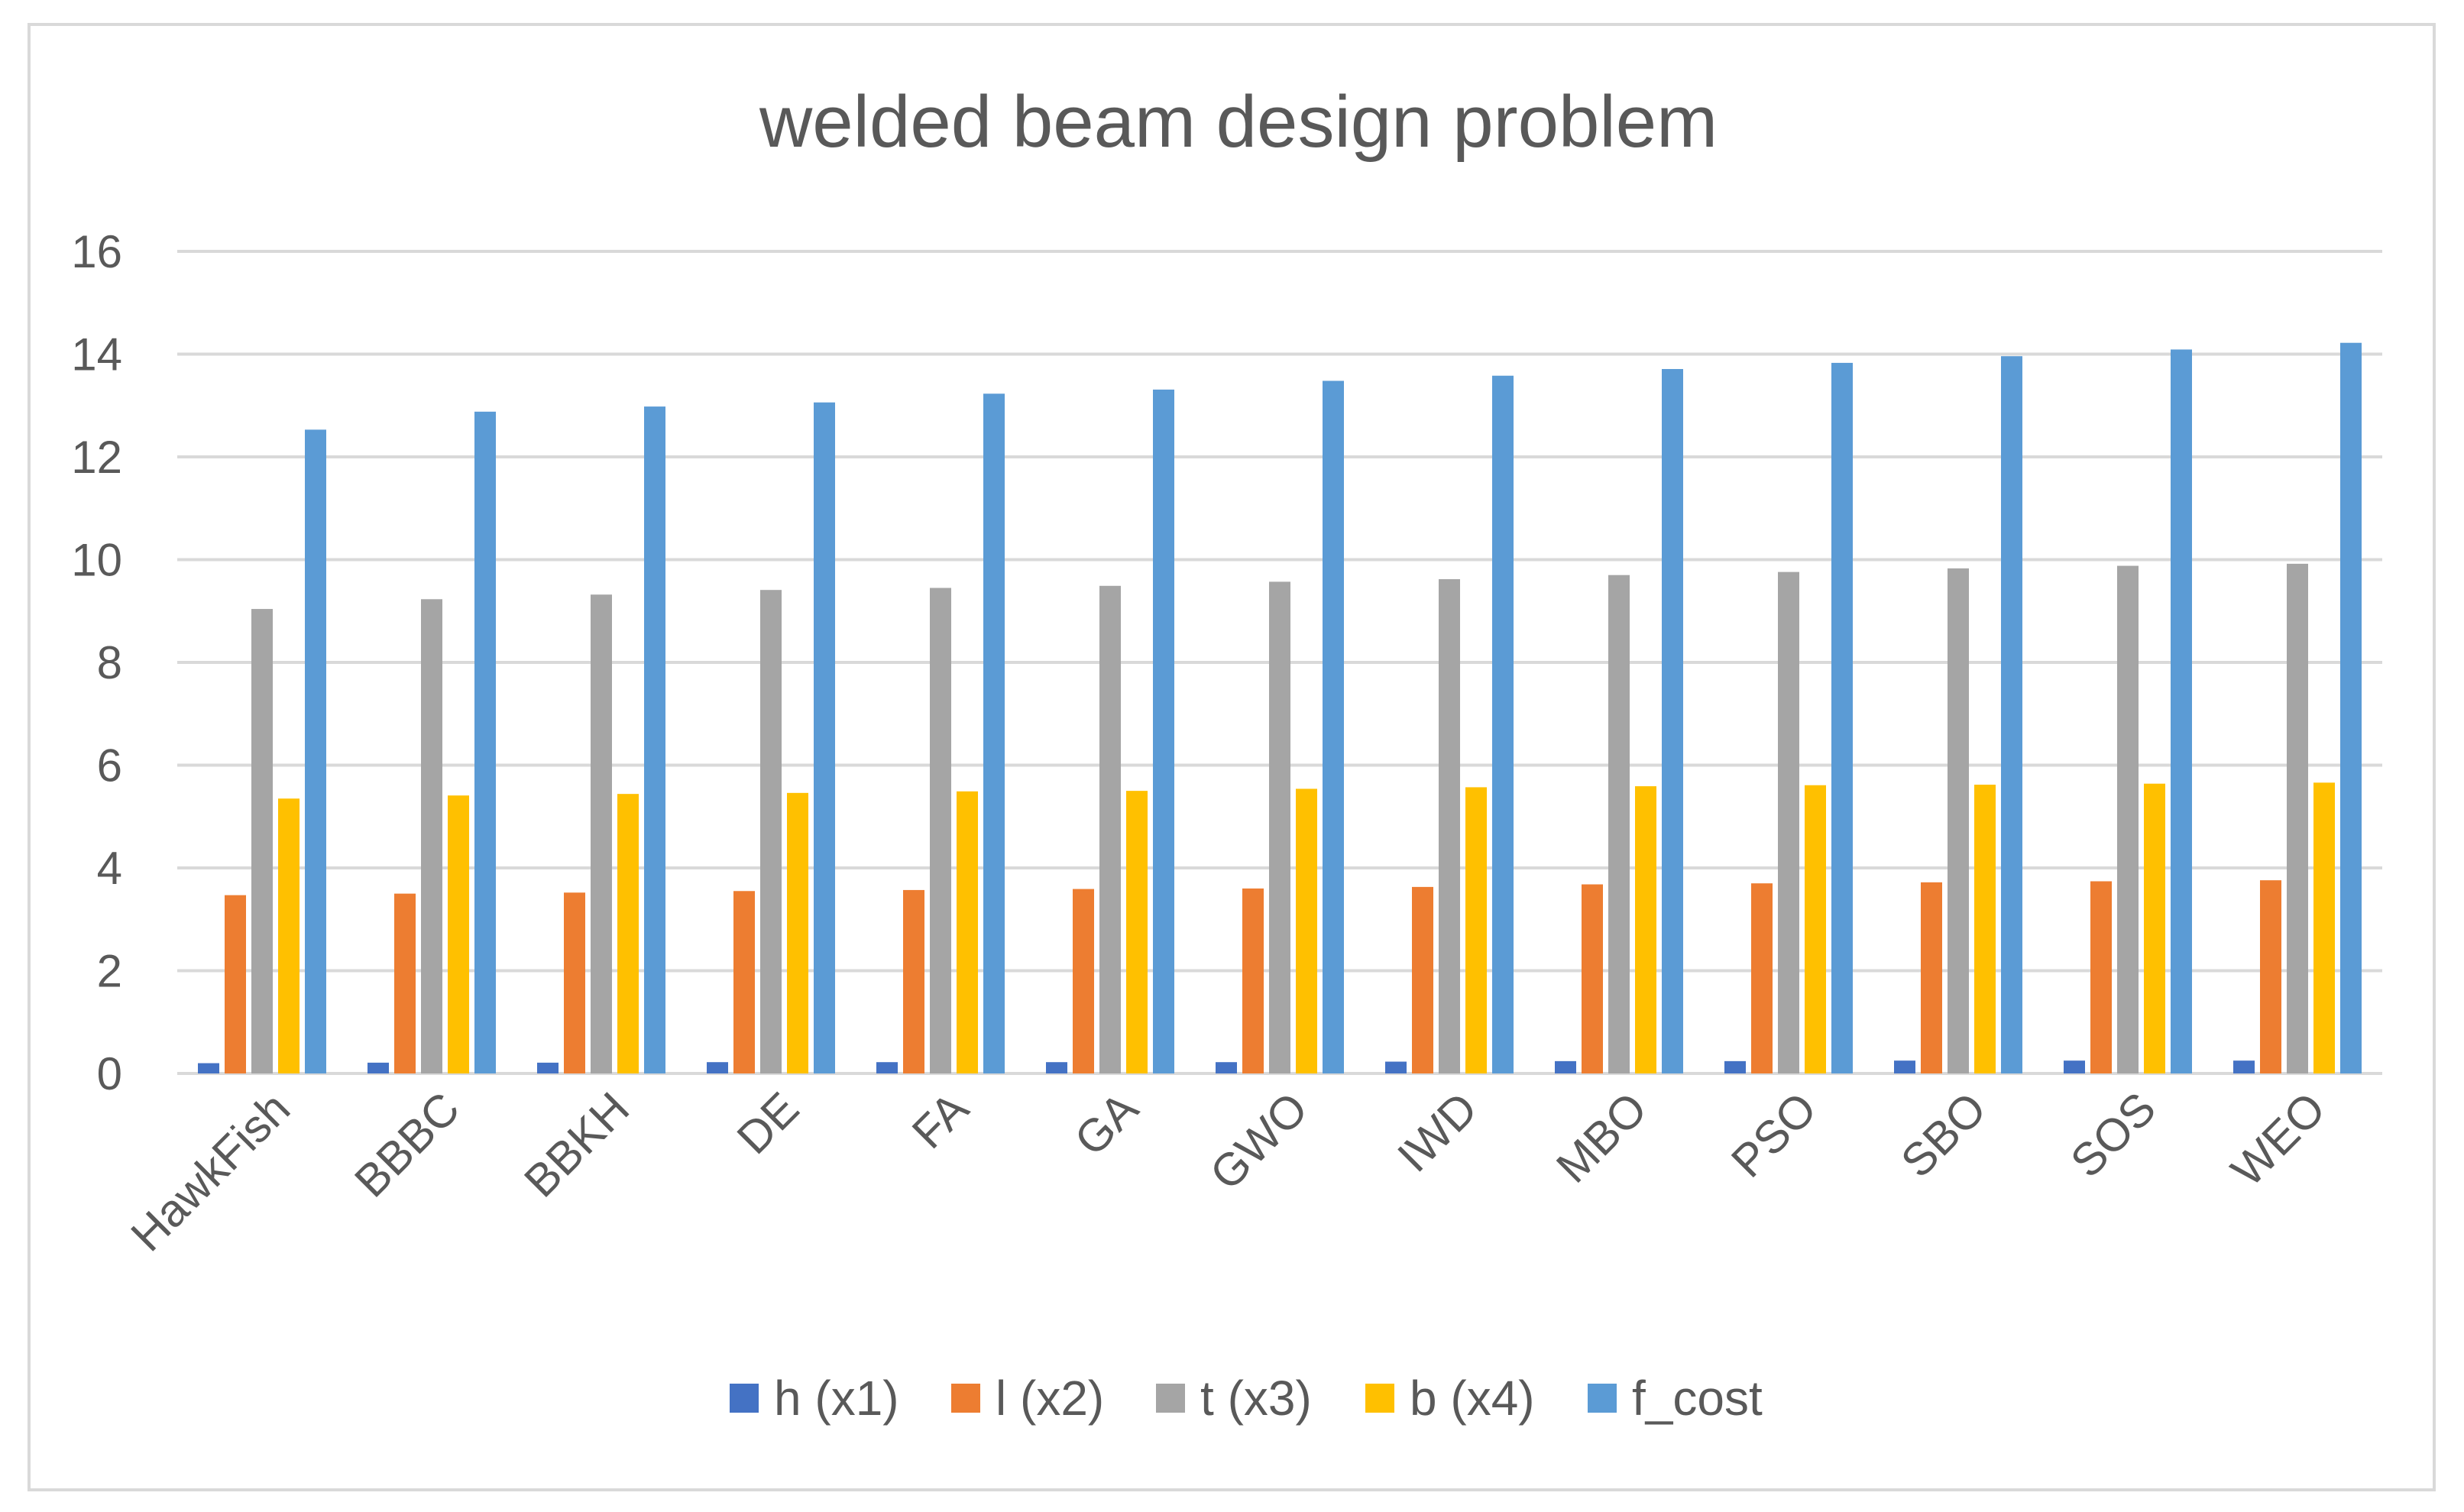 The height and width of the screenshot is (1512, 2464). What do you see at coordinates (236, 984) in the screenshot?
I see `bar-l-x2-hawkfish` at bounding box center [236, 984].